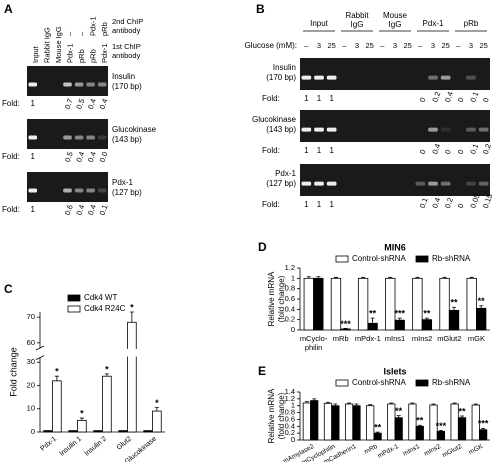  I want to click on x-tick-label: mRb, so click(341, 338).